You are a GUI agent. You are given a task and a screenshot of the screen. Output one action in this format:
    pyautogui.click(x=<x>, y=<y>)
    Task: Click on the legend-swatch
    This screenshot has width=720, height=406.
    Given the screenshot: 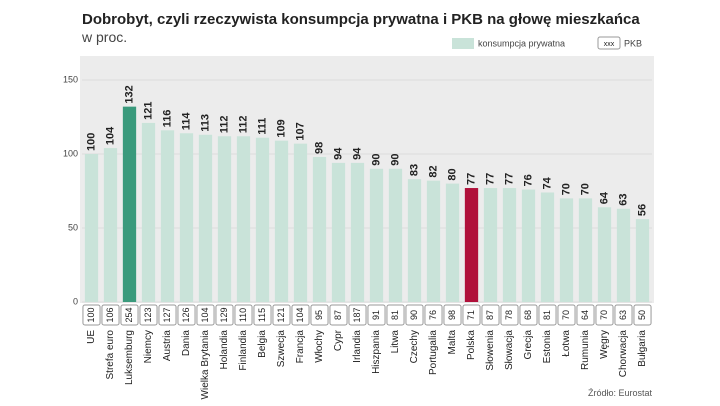 What is the action you would take?
    pyautogui.click(x=609, y=43)
    